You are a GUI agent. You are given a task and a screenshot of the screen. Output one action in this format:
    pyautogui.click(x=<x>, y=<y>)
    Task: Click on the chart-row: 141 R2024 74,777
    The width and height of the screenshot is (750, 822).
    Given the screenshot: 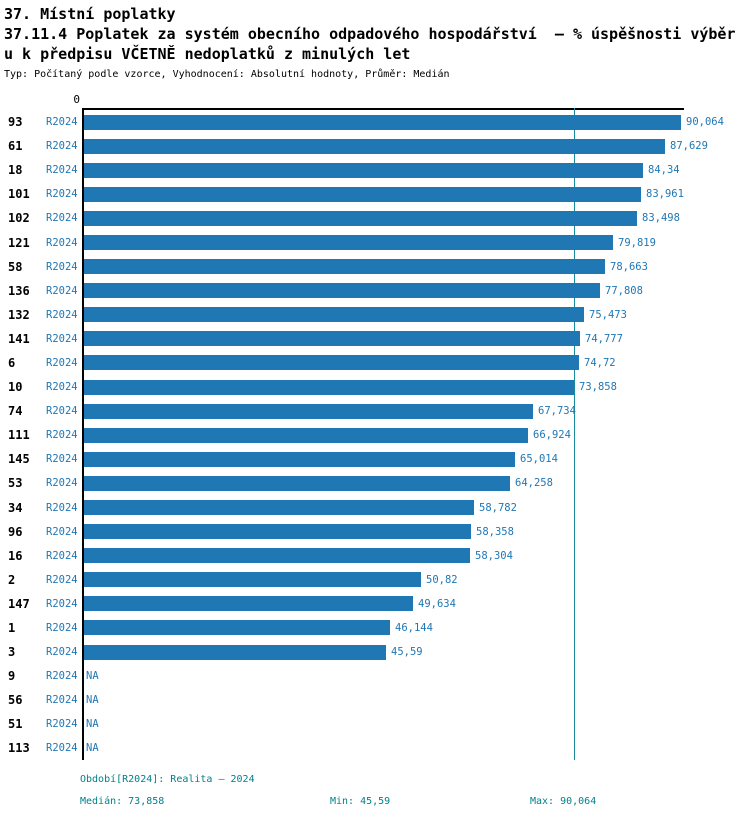 What is the action you would take?
    pyautogui.click(x=375, y=339)
    